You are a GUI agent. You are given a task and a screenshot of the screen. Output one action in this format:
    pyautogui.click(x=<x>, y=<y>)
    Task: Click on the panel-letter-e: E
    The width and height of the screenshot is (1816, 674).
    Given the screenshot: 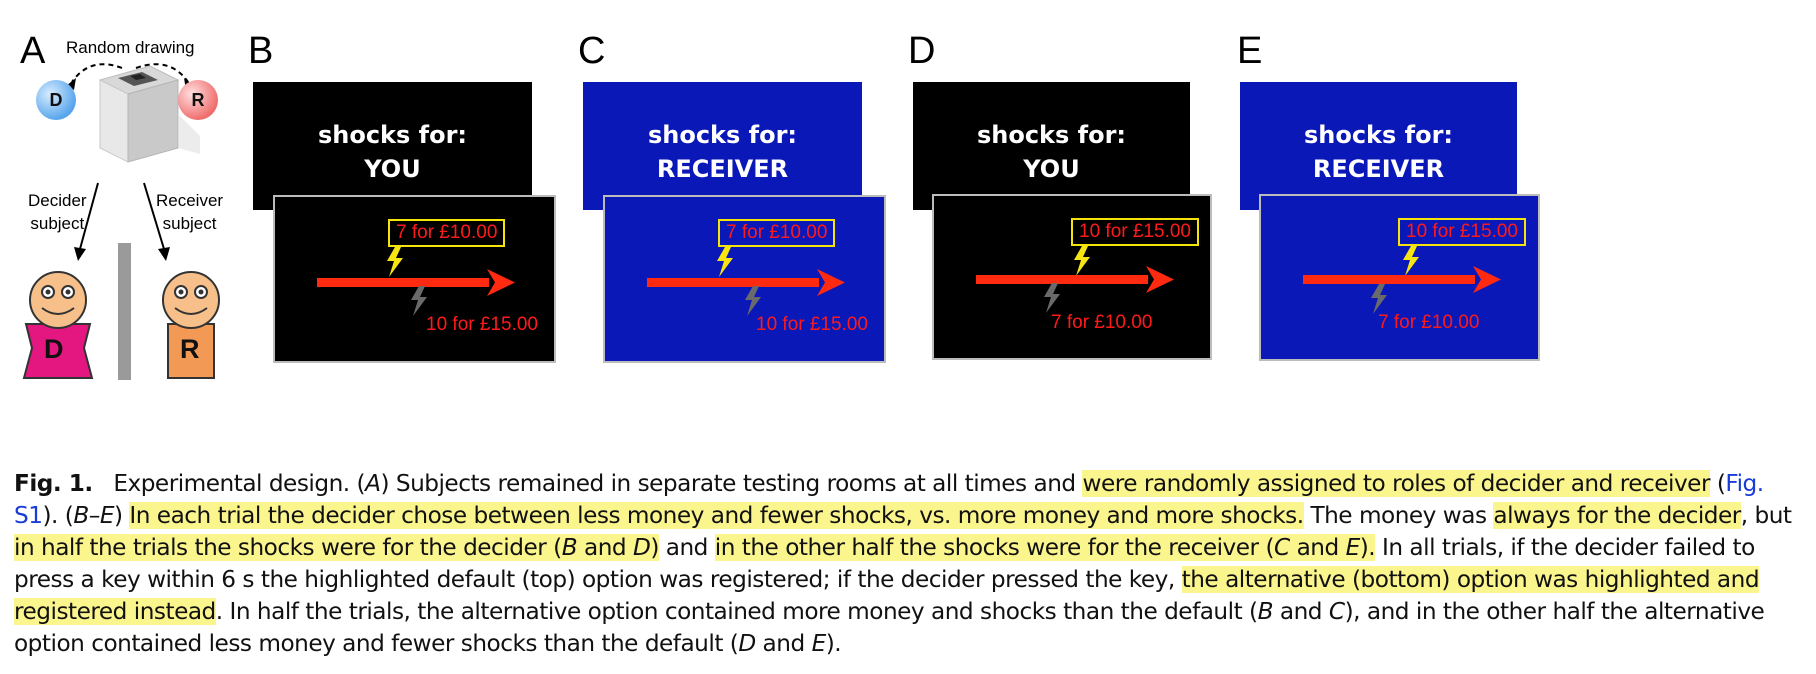 What is the action you would take?
    pyautogui.click(x=1250, y=51)
    